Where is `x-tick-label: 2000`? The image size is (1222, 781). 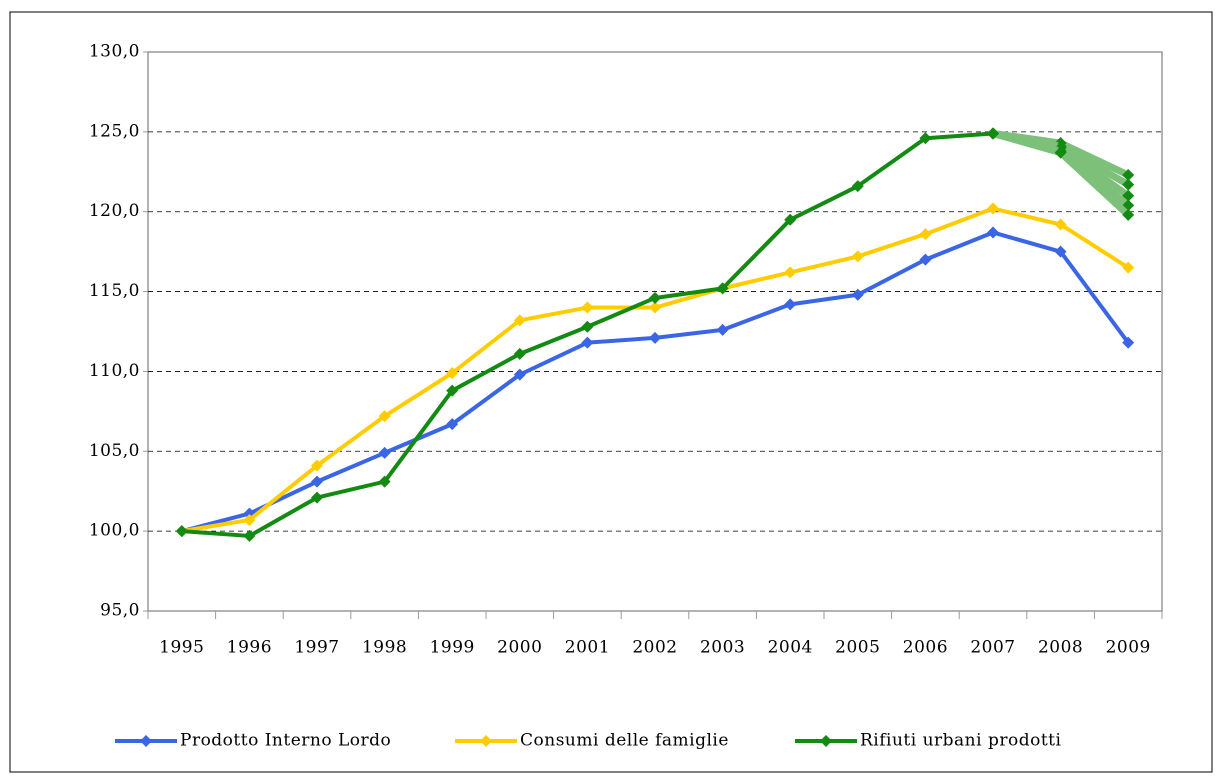
x-tick-label: 2000 is located at coordinates (519, 648).